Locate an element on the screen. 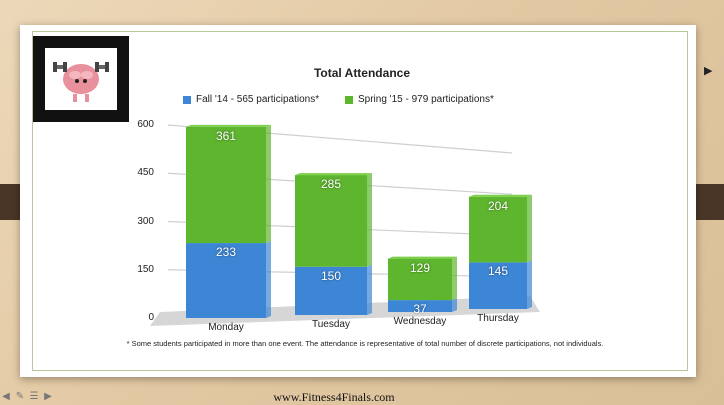 Image resolution: width=724 pixels, height=405 pixels. data-label: 37 is located at coordinates (420, 309).